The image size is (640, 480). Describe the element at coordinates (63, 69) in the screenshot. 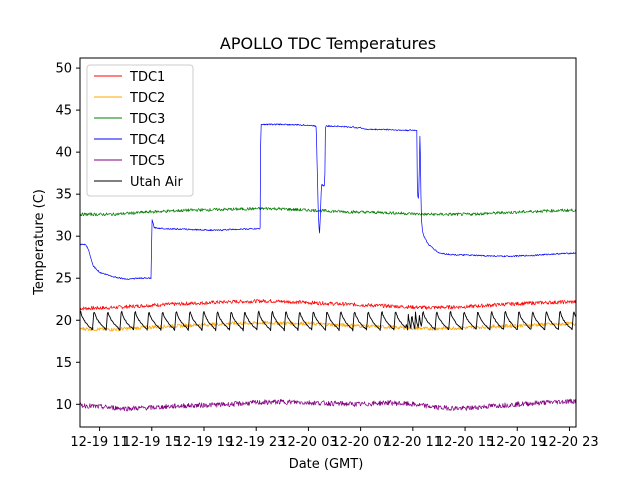

I see `y-tick-label: 50` at that location.